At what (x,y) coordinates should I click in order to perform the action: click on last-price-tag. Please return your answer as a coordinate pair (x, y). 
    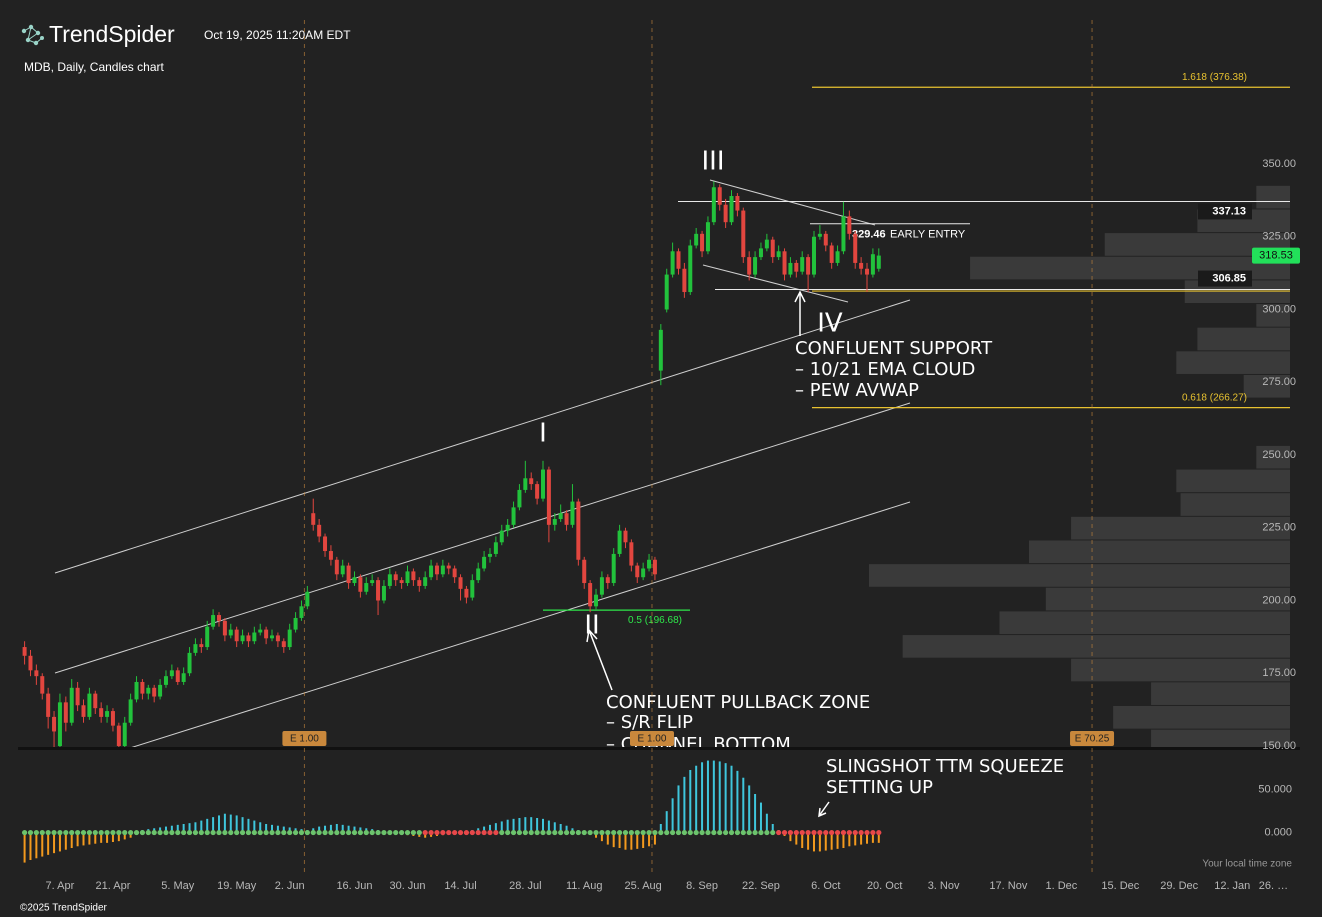
    Looking at the image, I should click on (1276, 255).